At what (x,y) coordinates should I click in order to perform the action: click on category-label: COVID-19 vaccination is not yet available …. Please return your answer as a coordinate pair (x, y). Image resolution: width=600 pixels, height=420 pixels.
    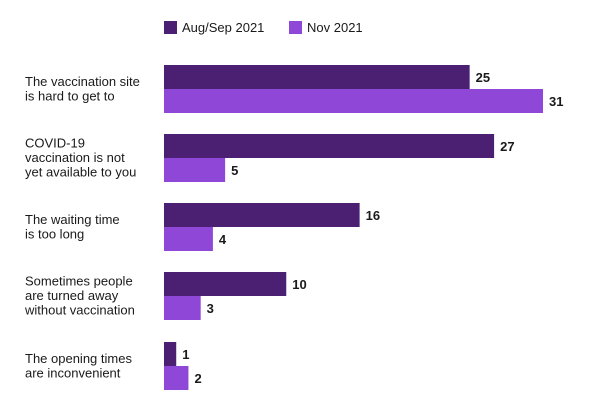
    Looking at the image, I should click on (80, 158).